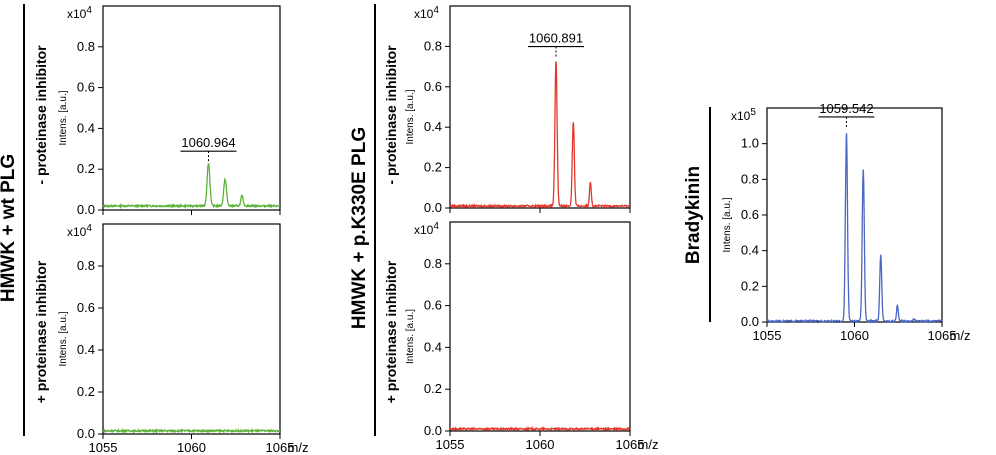  Describe the element at coordinates (359, 228) in the screenshot. I see `group-label-k330e: HMWK + p.K330E PLG` at that location.